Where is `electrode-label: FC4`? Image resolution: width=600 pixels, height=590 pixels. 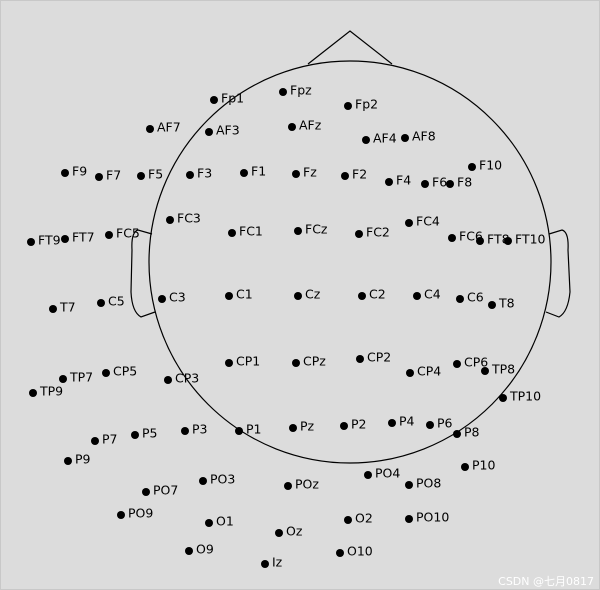
electrode-label: FC4 is located at coordinates (428, 221).